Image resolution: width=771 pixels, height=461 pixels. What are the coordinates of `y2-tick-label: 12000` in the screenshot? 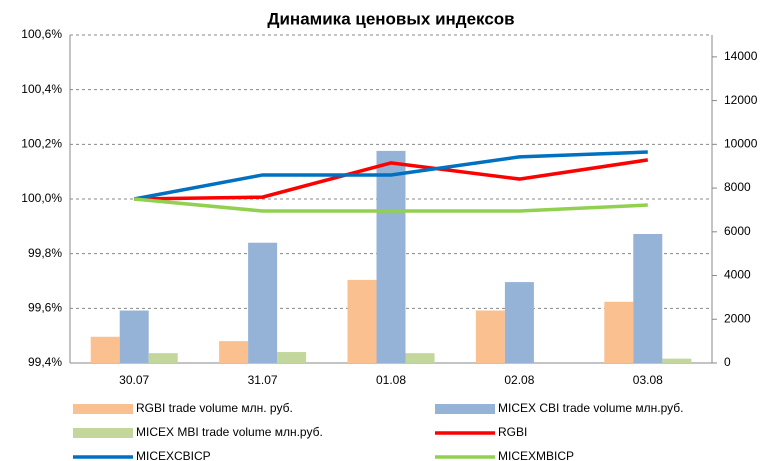 It's located at (741, 100).